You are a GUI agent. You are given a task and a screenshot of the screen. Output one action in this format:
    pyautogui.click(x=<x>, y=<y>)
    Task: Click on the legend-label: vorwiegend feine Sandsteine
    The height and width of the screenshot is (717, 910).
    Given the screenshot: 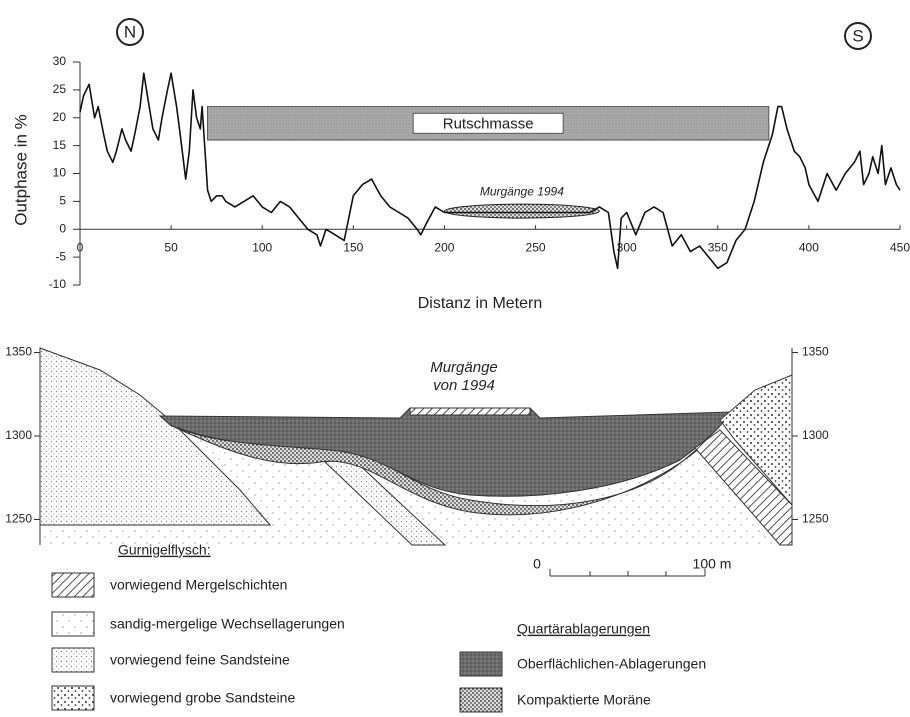 What is the action you would take?
    pyautogui.click(x=200, y=660)
    